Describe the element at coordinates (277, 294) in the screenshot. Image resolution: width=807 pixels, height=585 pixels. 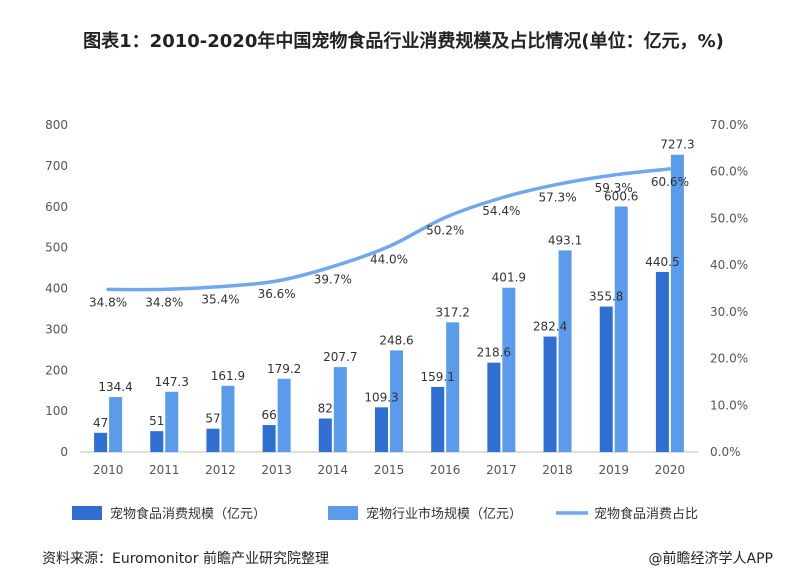
I see `line-food-share-label: 36.6%` at that location.